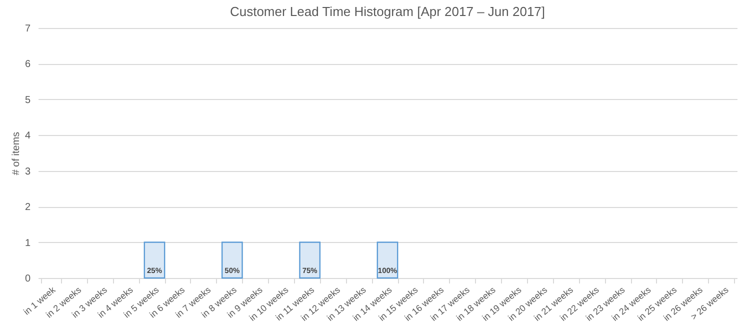 Image resolution: width=749 pixels, height=327 pixels. What do you see at coordinates (27, 29) in the screenshot?
I see `y-tick-label: 7` at bounding box center [27, 29].